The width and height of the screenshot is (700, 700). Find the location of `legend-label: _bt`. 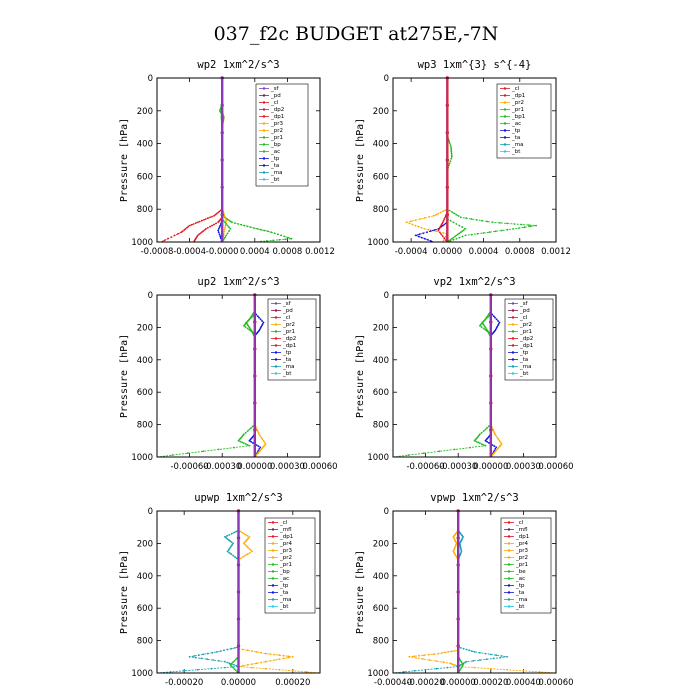

legend-label: _bt is located at coordinates (287, 374).